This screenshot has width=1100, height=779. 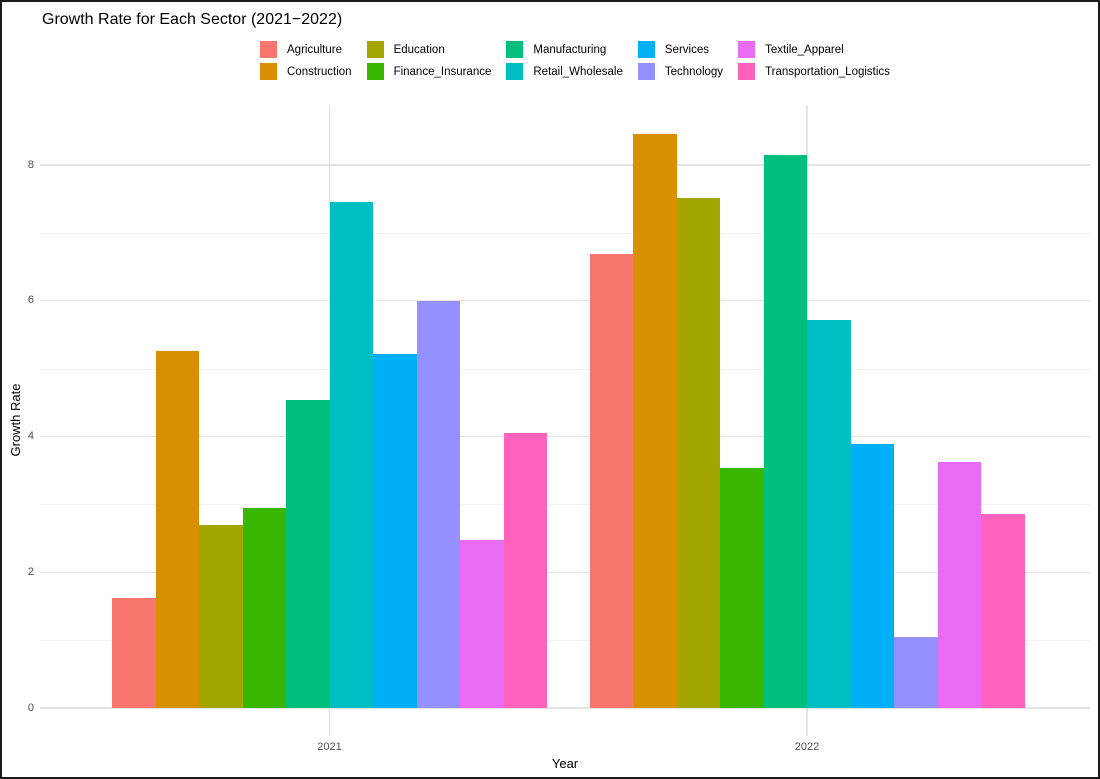 I want to click on bar-2022-Education, so click(x=698, y=453).